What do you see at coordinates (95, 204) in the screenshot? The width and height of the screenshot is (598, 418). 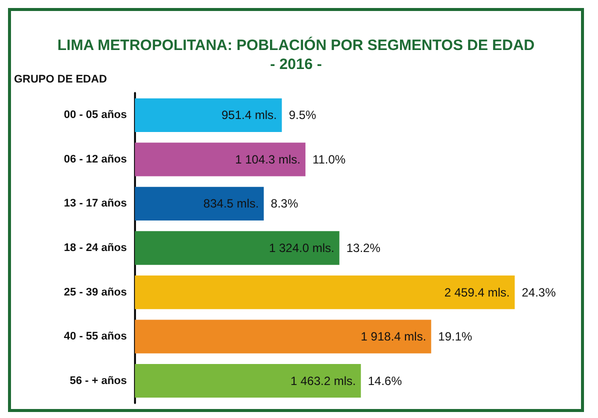 I see `y-tick-label: 13 - 17 años` at bounding box center [95, 204].